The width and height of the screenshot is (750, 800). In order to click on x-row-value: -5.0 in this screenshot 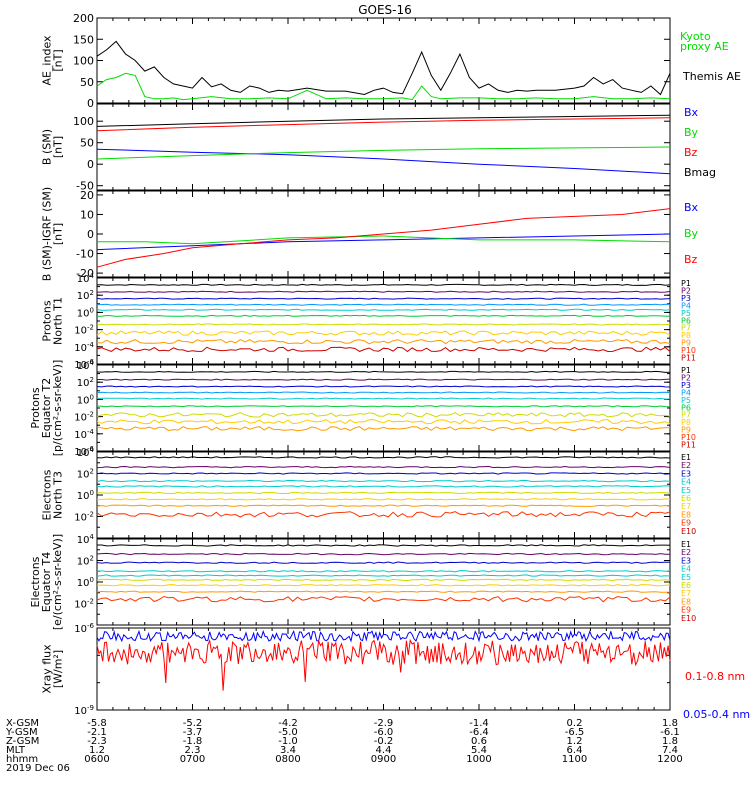, I will do `click(288, 732)`.